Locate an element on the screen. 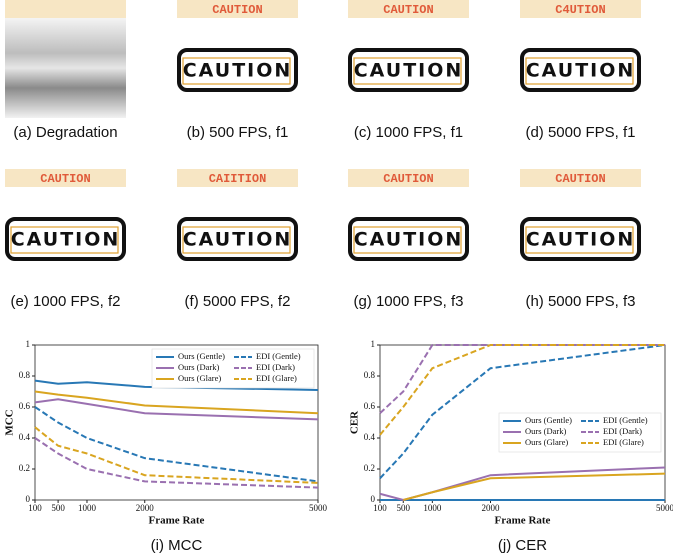 Image resolution: width=673 pixels, height=559 pixels. panel-caption: (e) 1000 FPS, f2 is located at coordinates (65, 301).